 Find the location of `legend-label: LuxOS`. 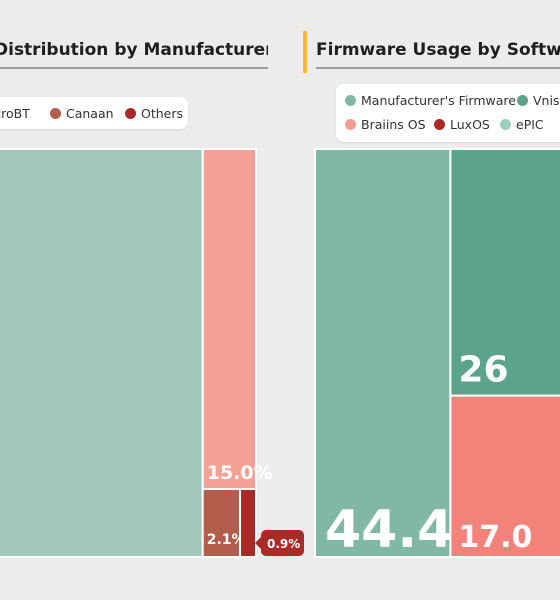

legend-label: LuxOS is located at coordinates (470, 124).